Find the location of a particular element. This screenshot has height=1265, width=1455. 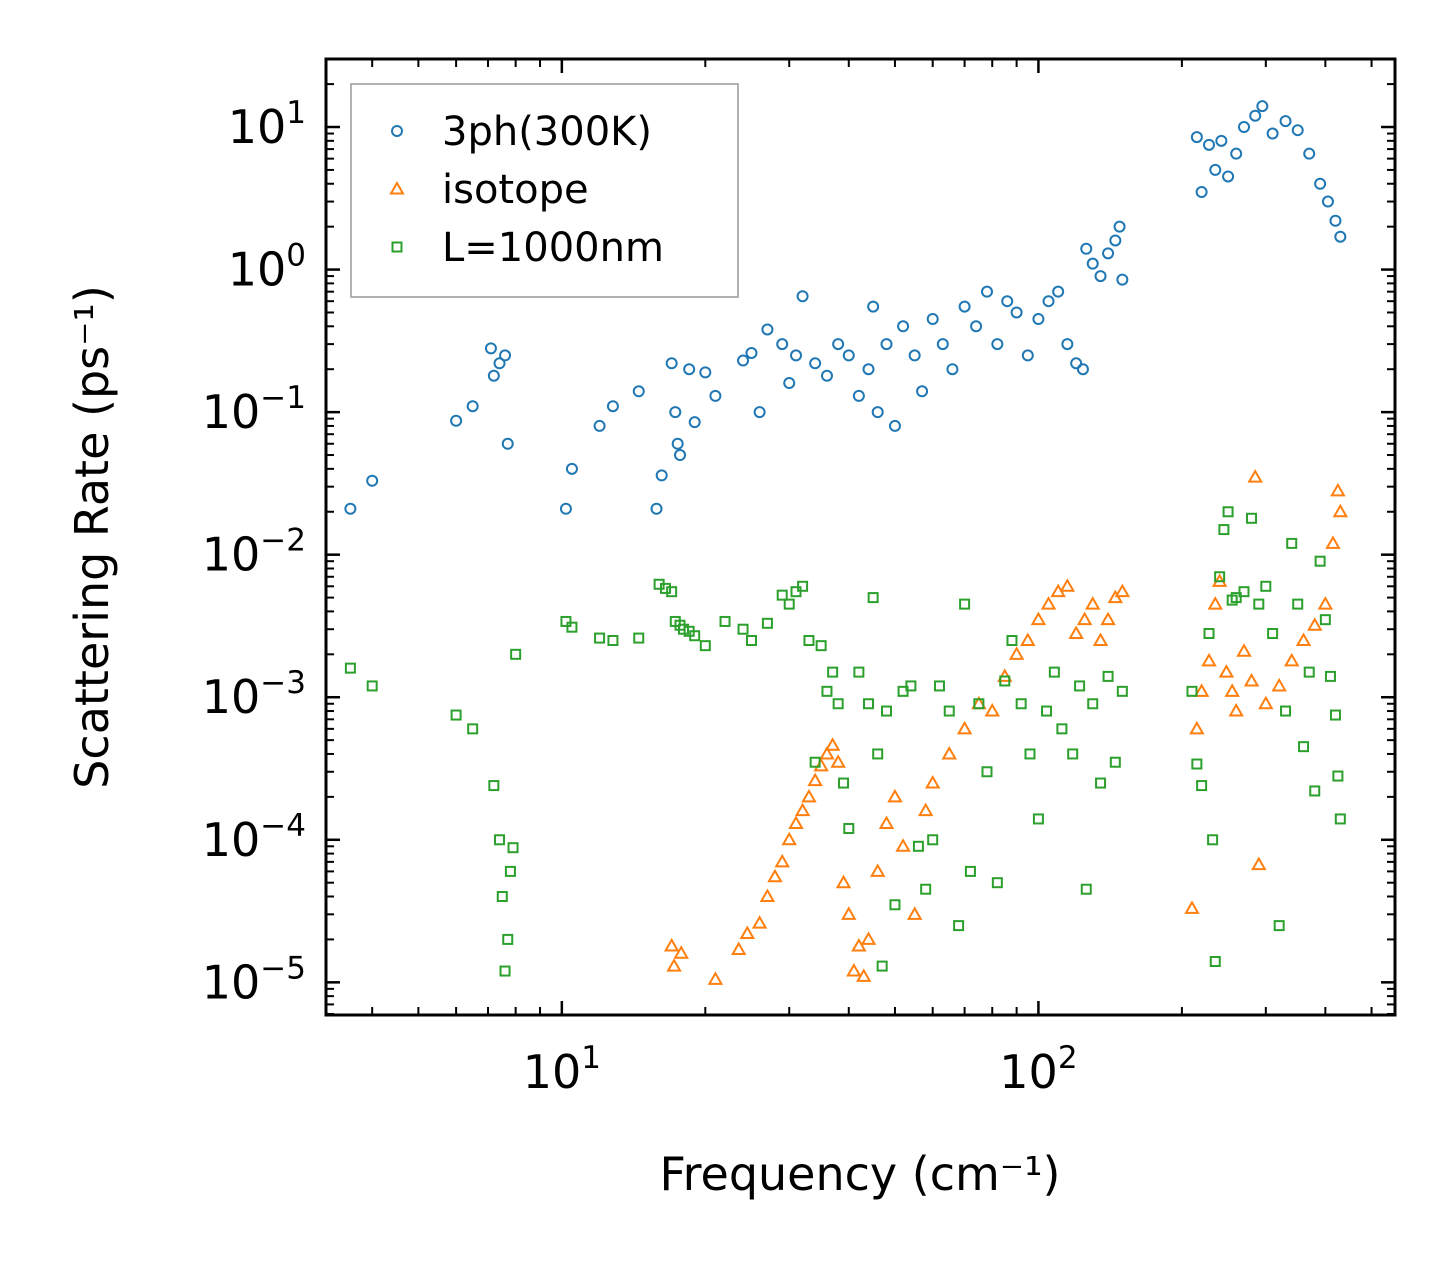

x-tick-labels: 101 102 is located at coordinates (800, 1069).